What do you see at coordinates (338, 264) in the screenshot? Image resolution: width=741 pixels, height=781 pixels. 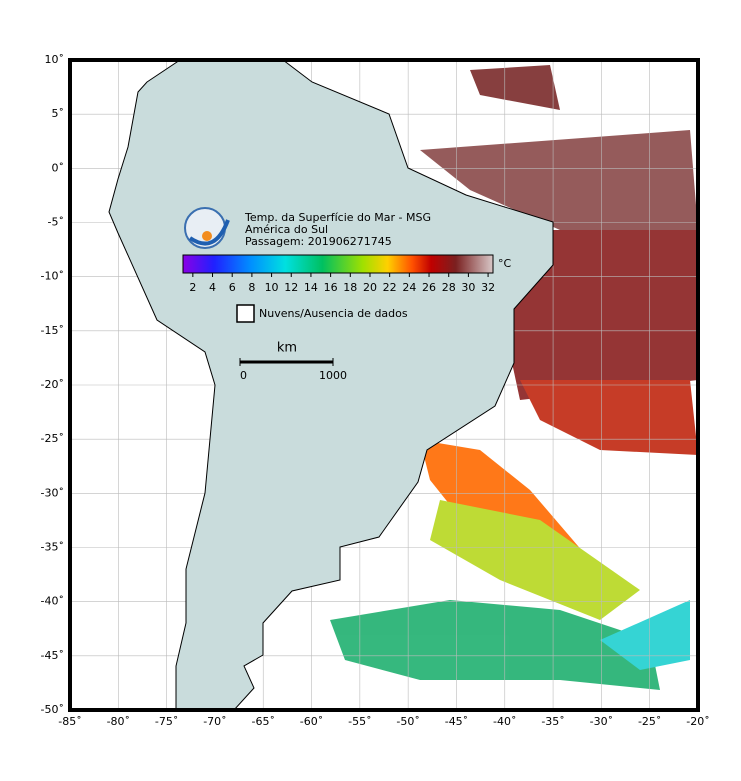 I see `colorbar` at bounding box center [338, 264].